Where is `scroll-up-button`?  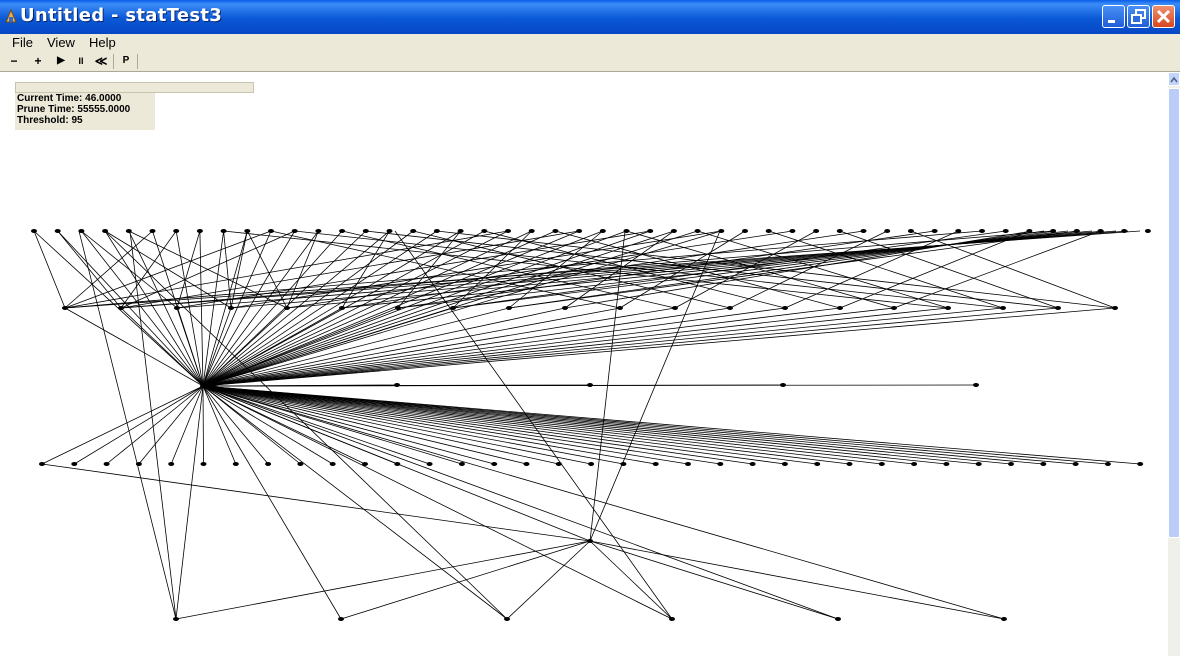 scroll-up-button is located at coordinates (1174, 79).